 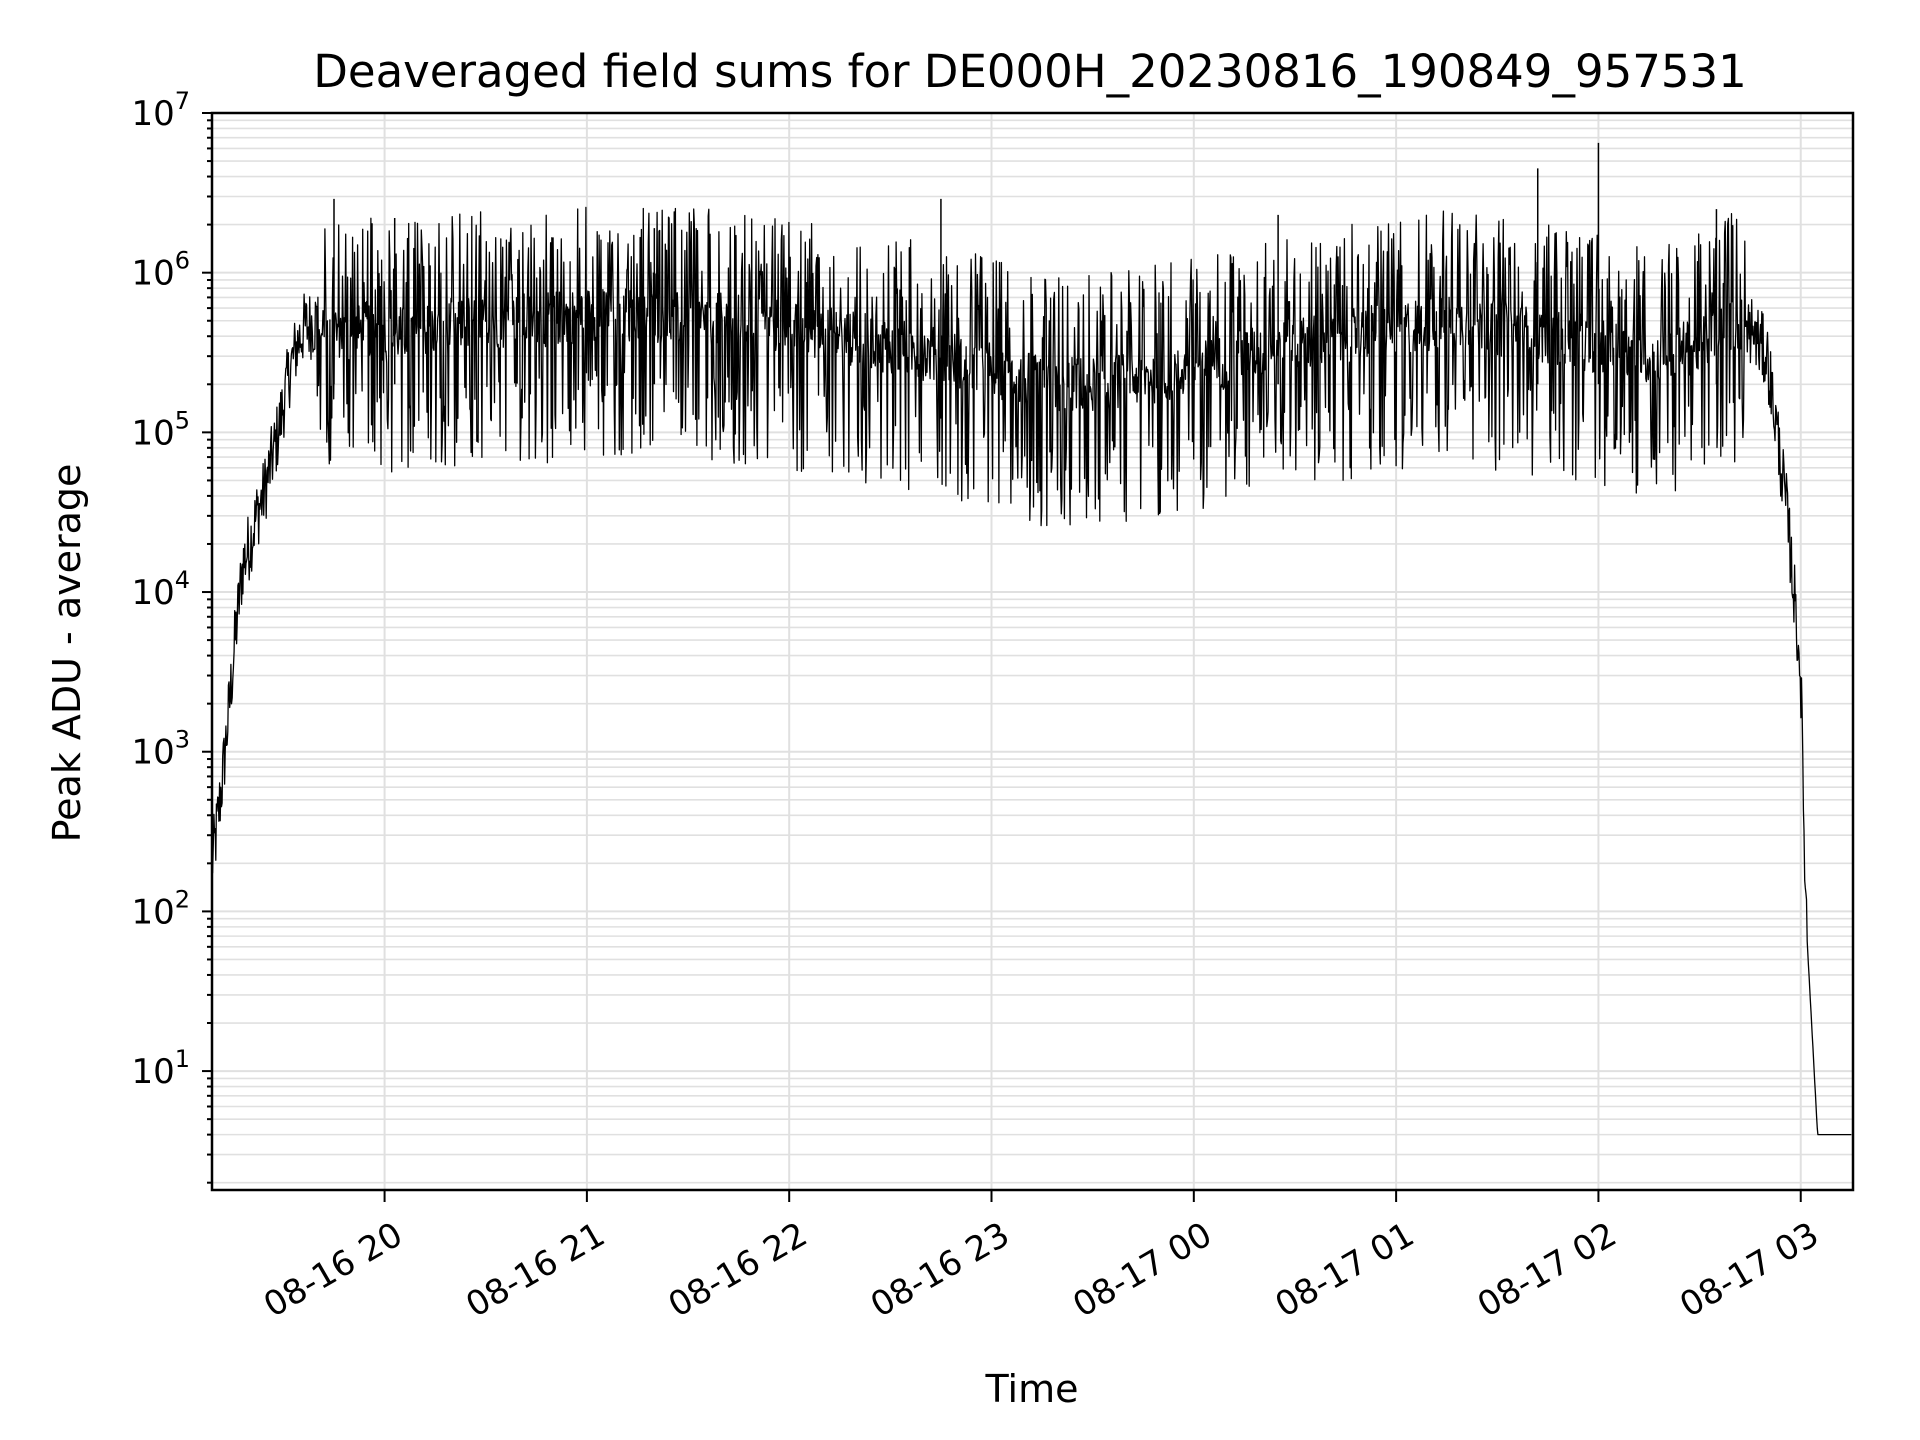 I want to click on y-tick-label: 10⁷, so click(x=160, y=110).